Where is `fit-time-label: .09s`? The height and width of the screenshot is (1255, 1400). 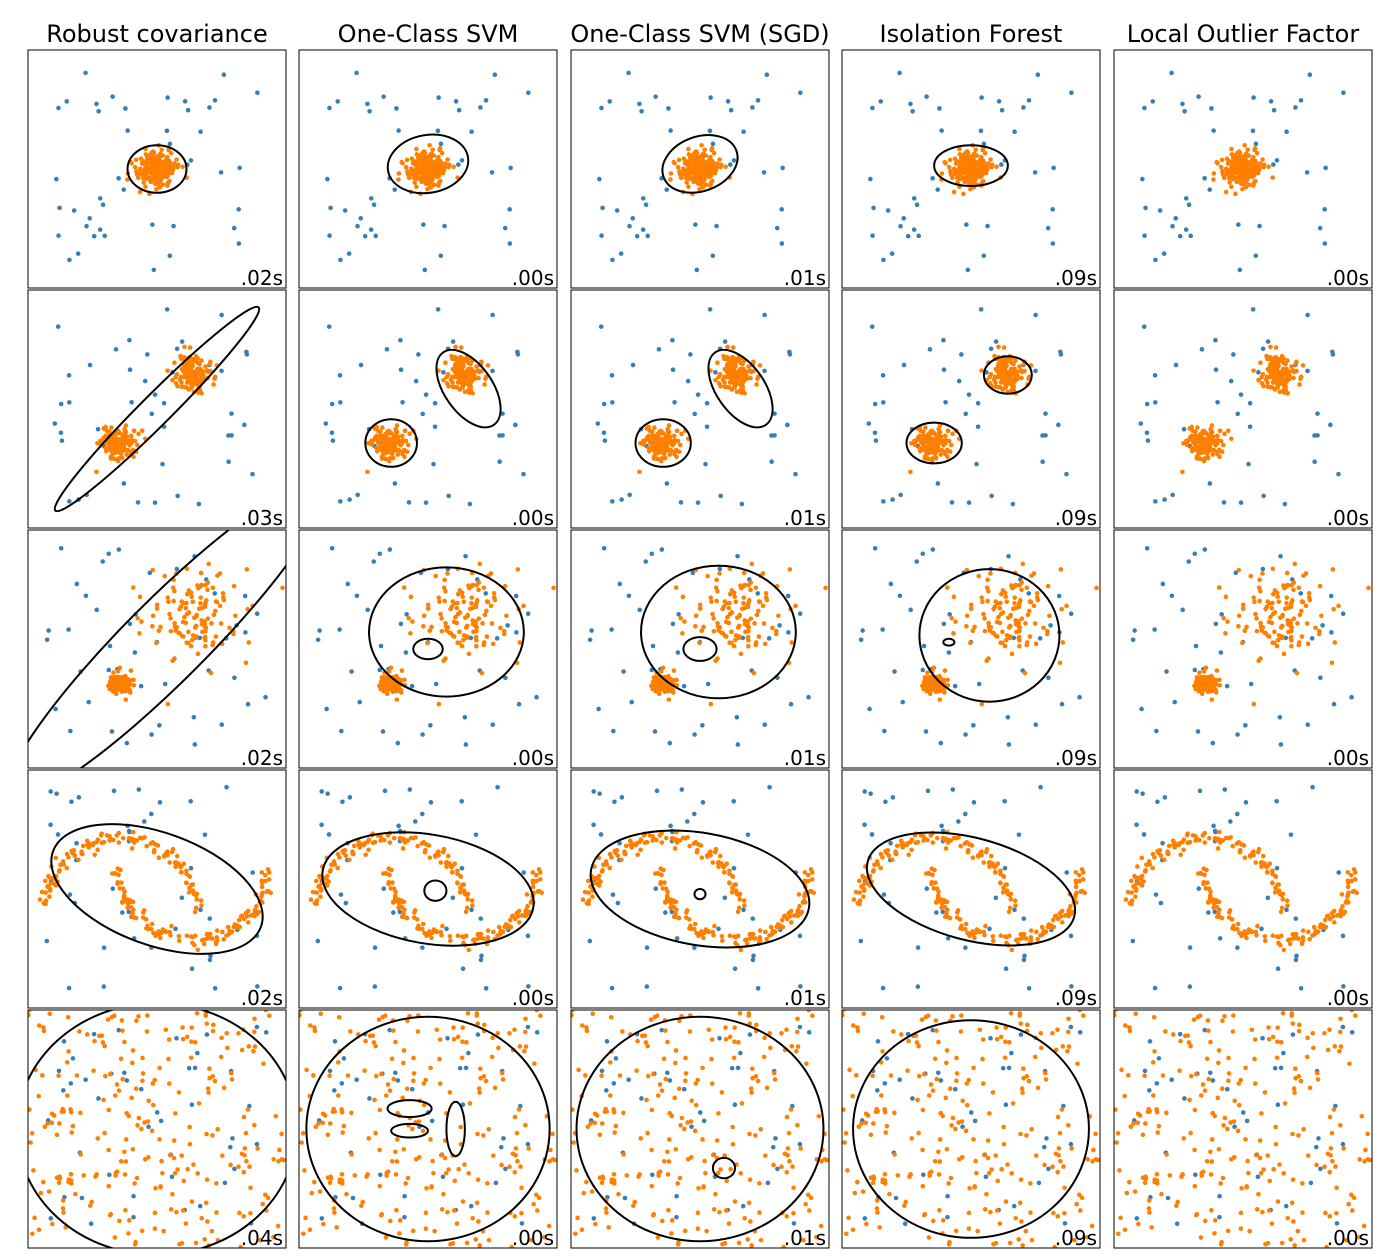
fit-time-label: .09s is located at coordinates (1076, 518).